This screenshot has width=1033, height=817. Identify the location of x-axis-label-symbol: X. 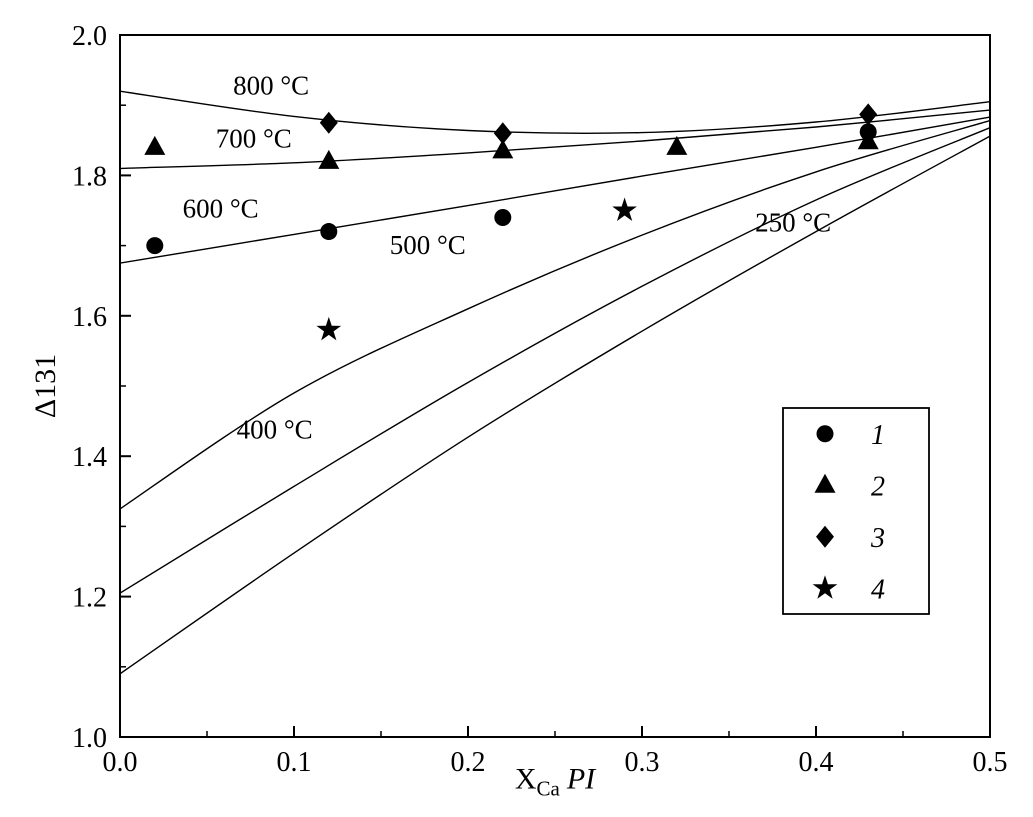
(525, 779).